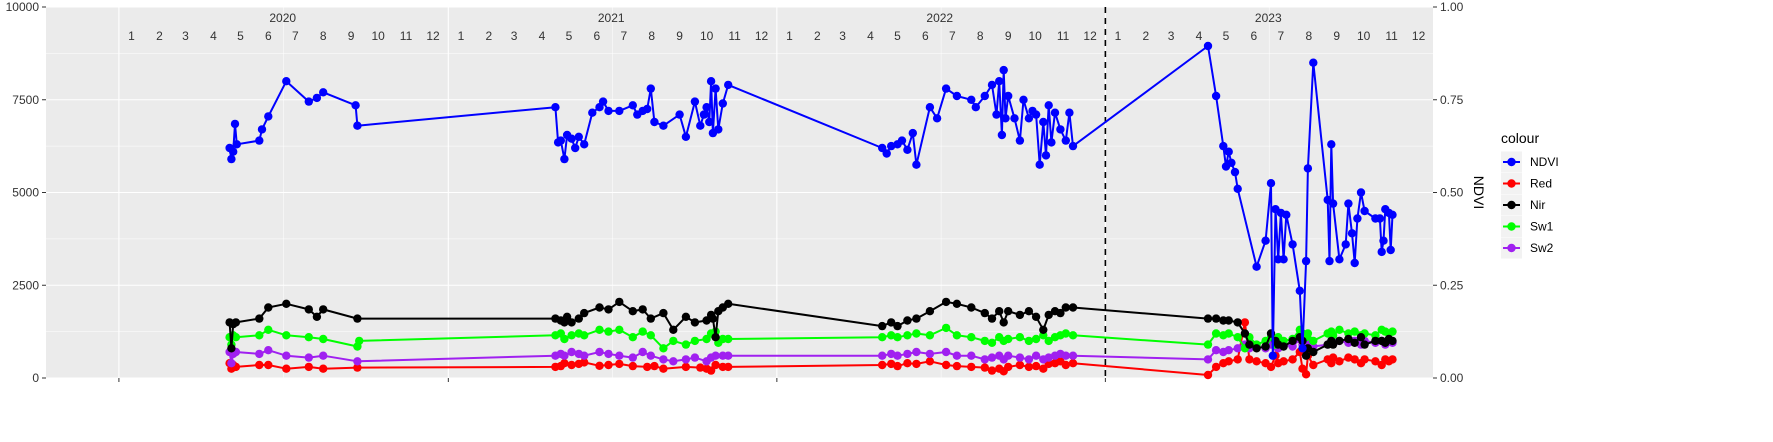 This screenshot has height=442, width=1773. What do you see at coordinates (25, 285) in the screenshot?
I see `y-left-tick-label: 2500` at bounding box center [25, 285].